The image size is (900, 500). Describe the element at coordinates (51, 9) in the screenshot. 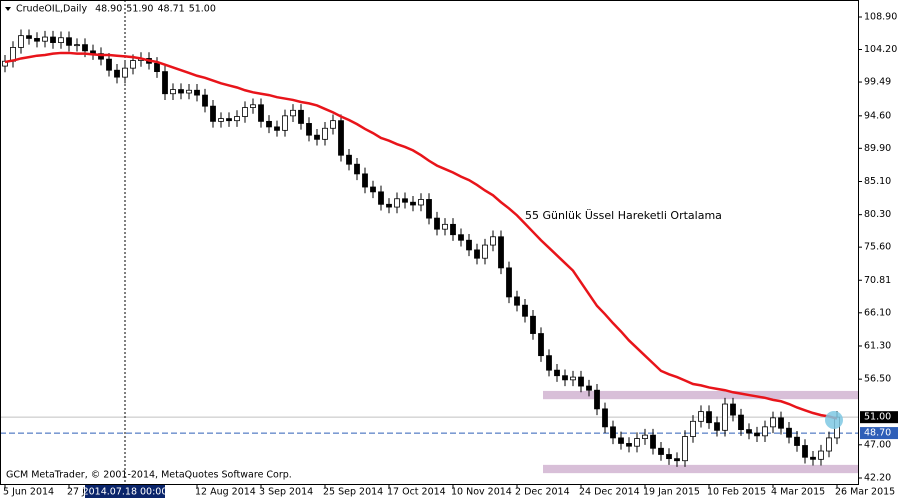

I see `chart-header: CrudeOIL,Daily` at that location.